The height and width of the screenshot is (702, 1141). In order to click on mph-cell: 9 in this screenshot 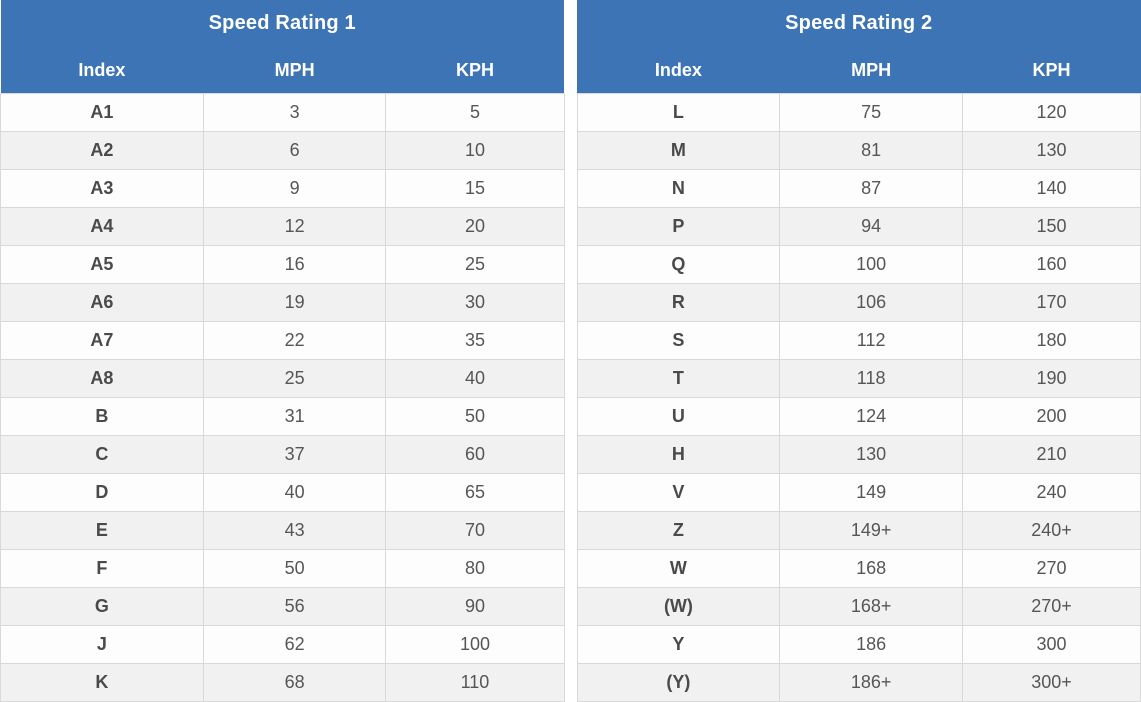, I will do `click(294, 188)`.